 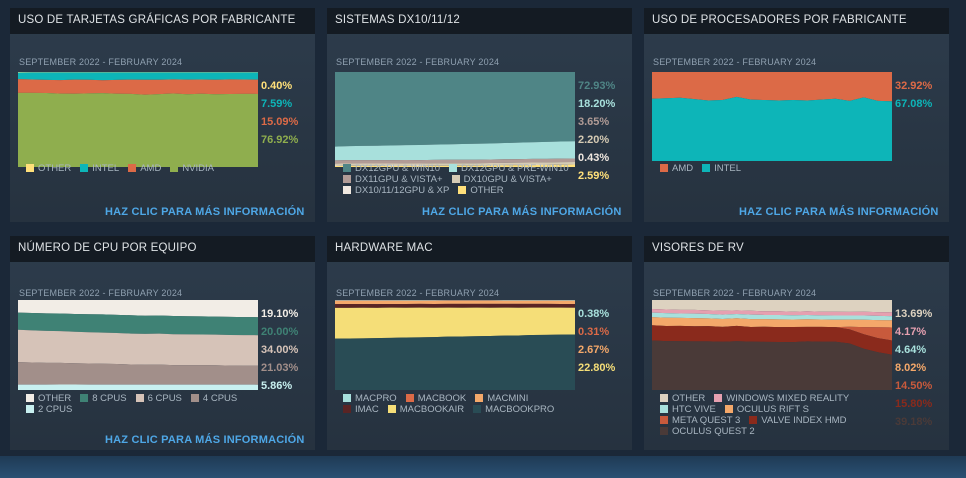 I want to click on legend-item-2-cpus: 2 CPUS, so click(x=49, y=409).